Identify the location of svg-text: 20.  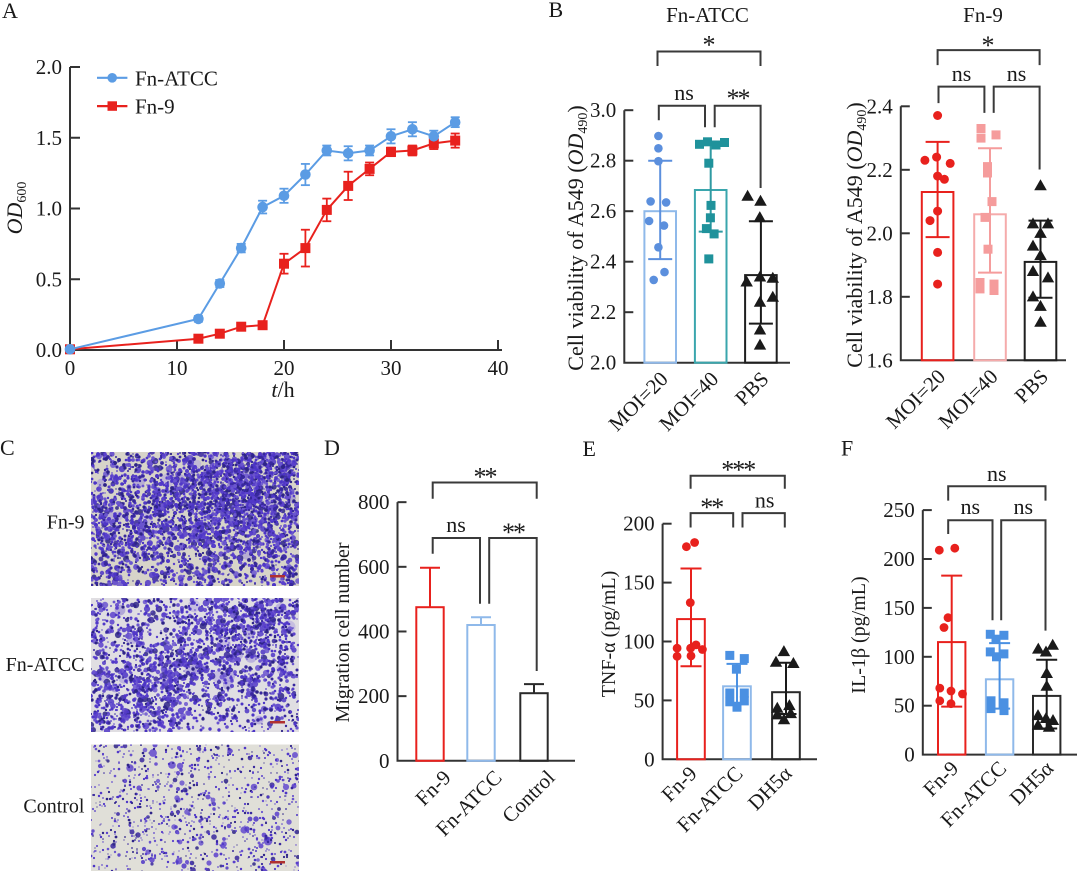
(284, 368).